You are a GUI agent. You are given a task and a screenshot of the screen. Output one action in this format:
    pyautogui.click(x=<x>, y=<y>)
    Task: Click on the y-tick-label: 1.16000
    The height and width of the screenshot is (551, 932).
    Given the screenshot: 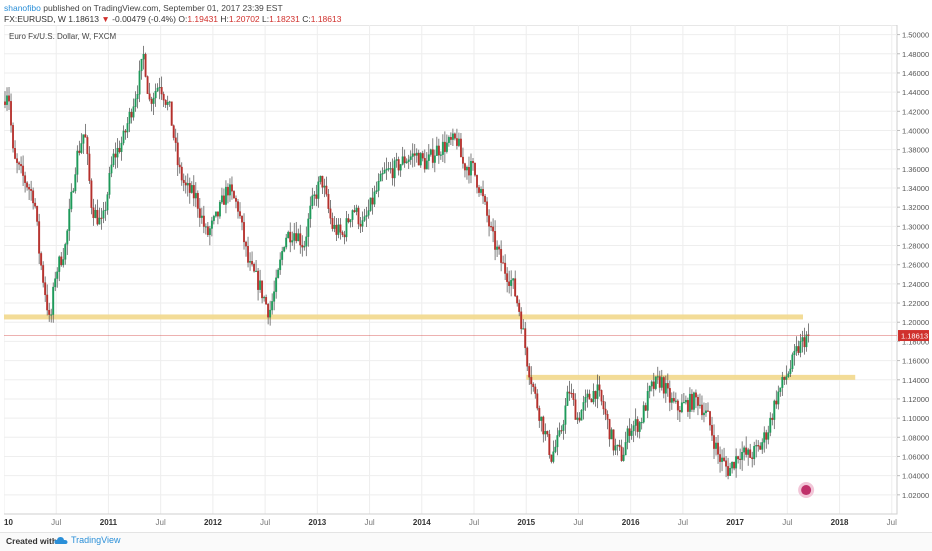 What is the action you would take?
    pyautogui.click(x=915, y=361)
    